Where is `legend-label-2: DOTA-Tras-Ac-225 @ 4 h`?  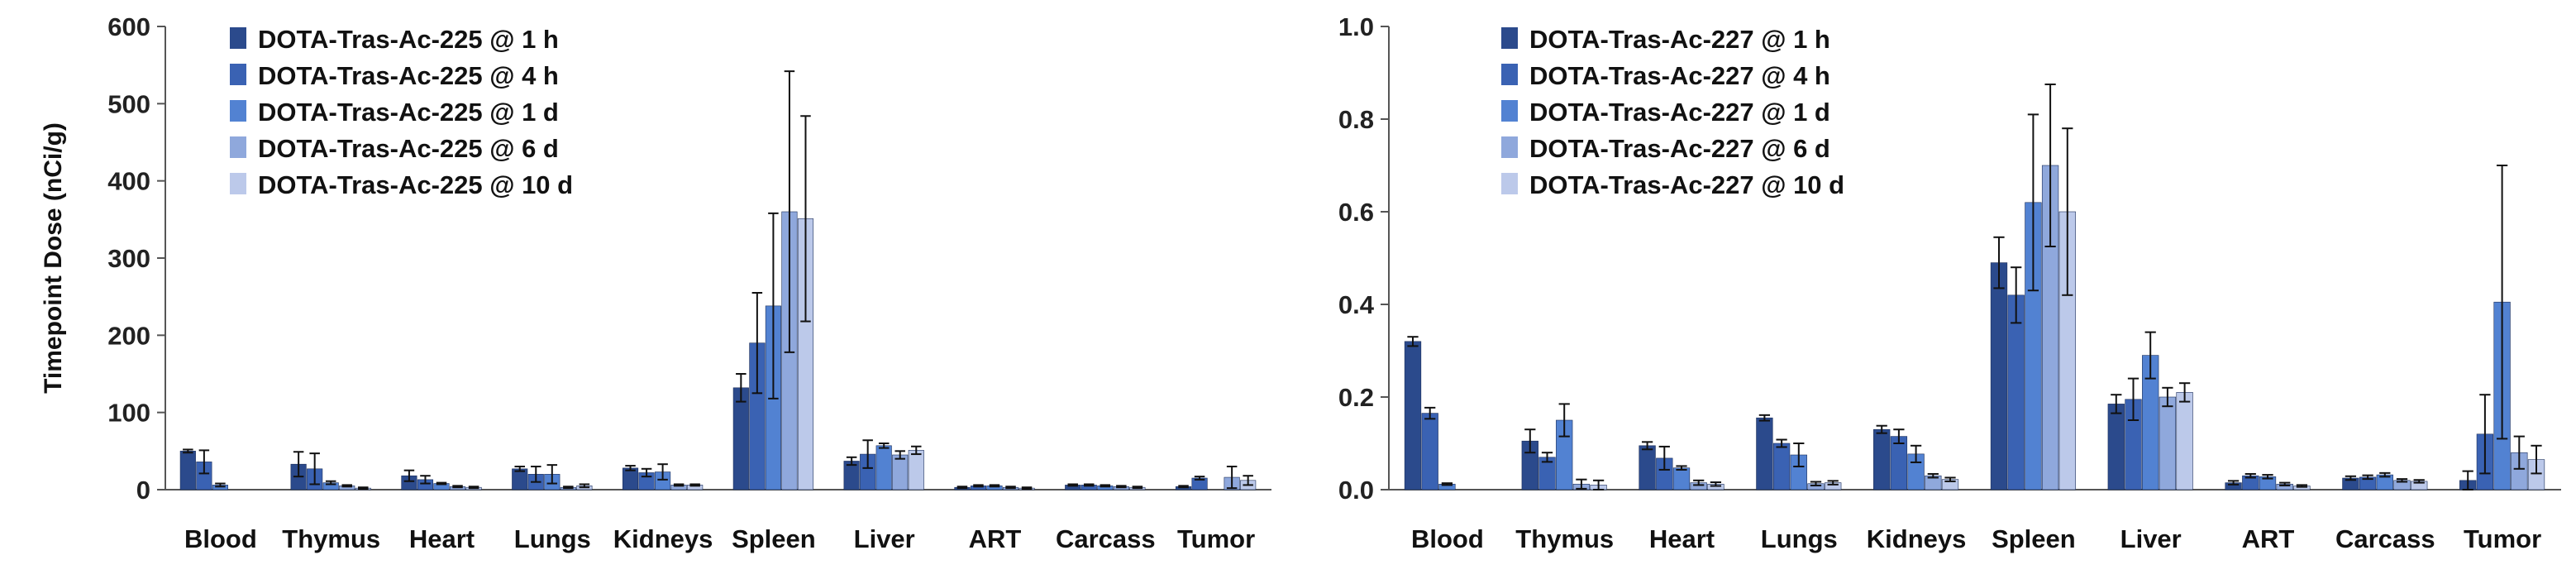
legend-label-2: DOTA-Tras-Ac-225 @ 4 h is located at coordinates (408, 75).